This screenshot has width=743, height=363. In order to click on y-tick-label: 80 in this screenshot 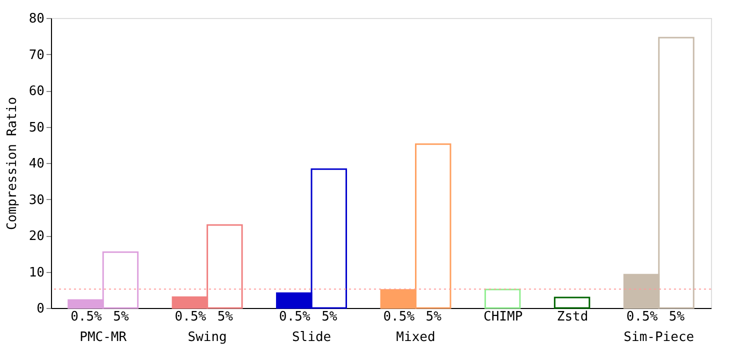, I will do `click(36, 19)`.